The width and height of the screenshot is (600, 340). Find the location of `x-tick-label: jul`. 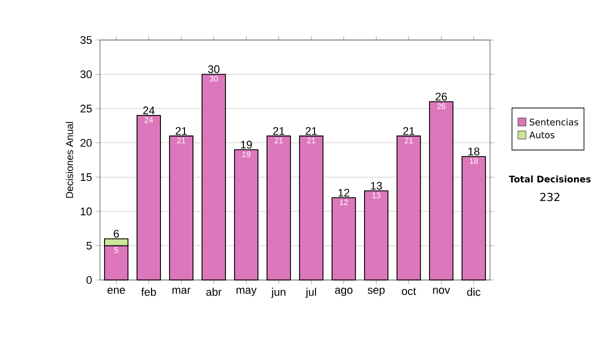

x-tick-label: jul is located at coordinates (310, 293).